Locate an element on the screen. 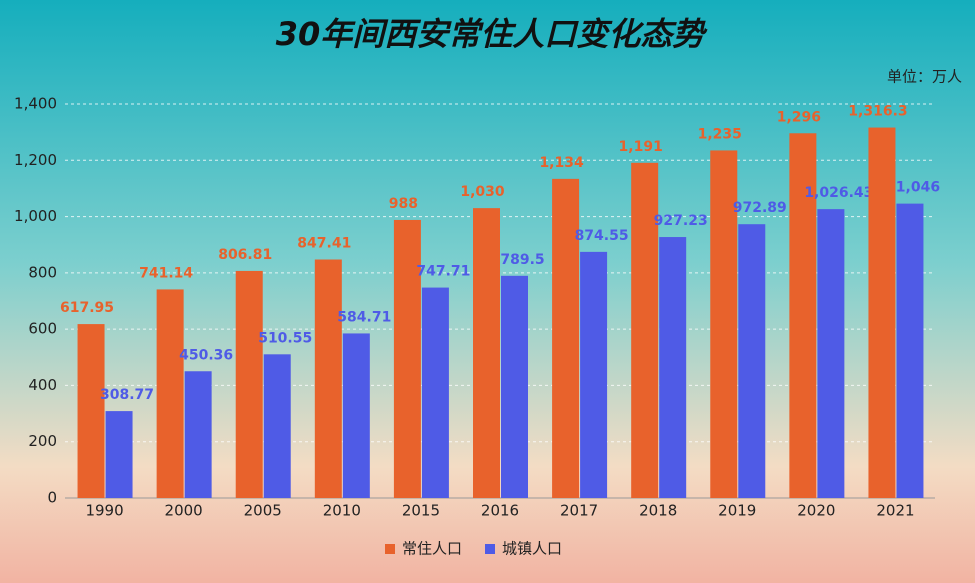 The width and height of the screenshot is (975, 583). value-label: 1,026.43 is located at coordinates (838, 193).